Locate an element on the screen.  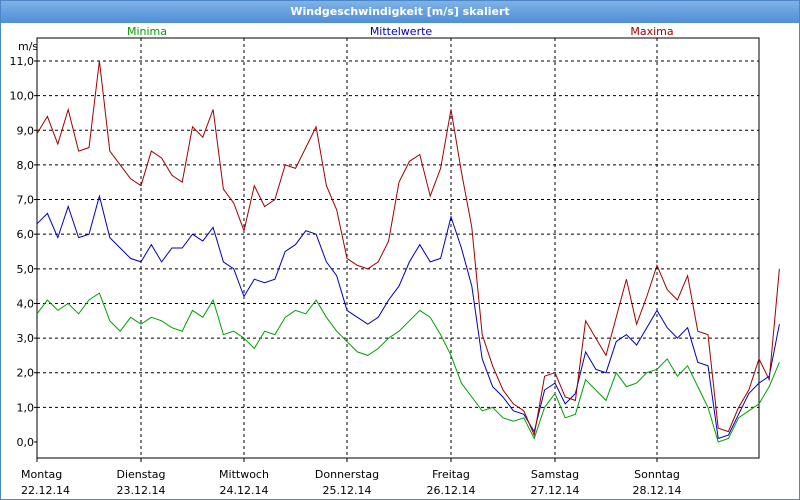
x-tick-day: Montag is located at coordinates (41, 474).